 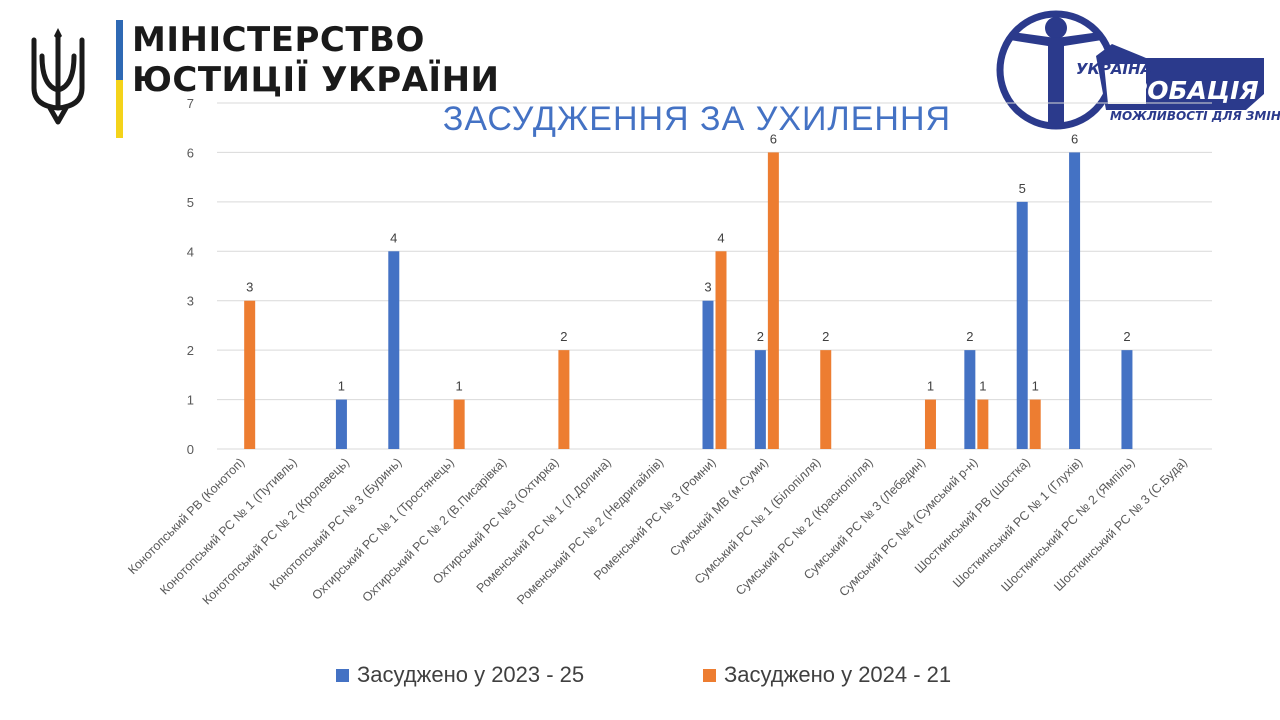 What do you see at coordinates (316, 80) in the screenshot?
I see `ministry-name-line2: ЮСТИЦІЇ УКРАЇНИ` at bounding box center [316, 80].